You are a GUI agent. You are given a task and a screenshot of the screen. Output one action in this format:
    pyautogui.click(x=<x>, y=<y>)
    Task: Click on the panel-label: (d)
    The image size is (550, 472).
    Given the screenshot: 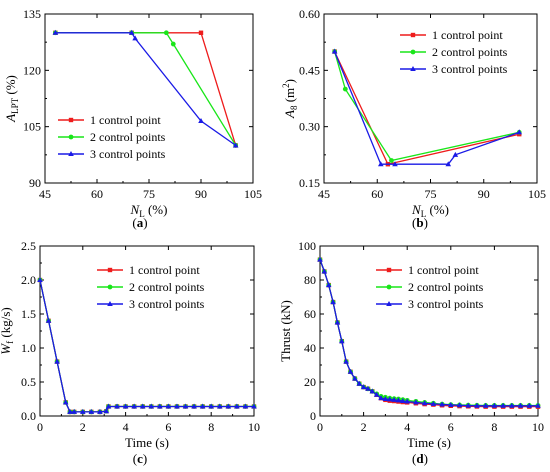 What is the action you would take?
    pyautogui.click(x=420, y=458)
    